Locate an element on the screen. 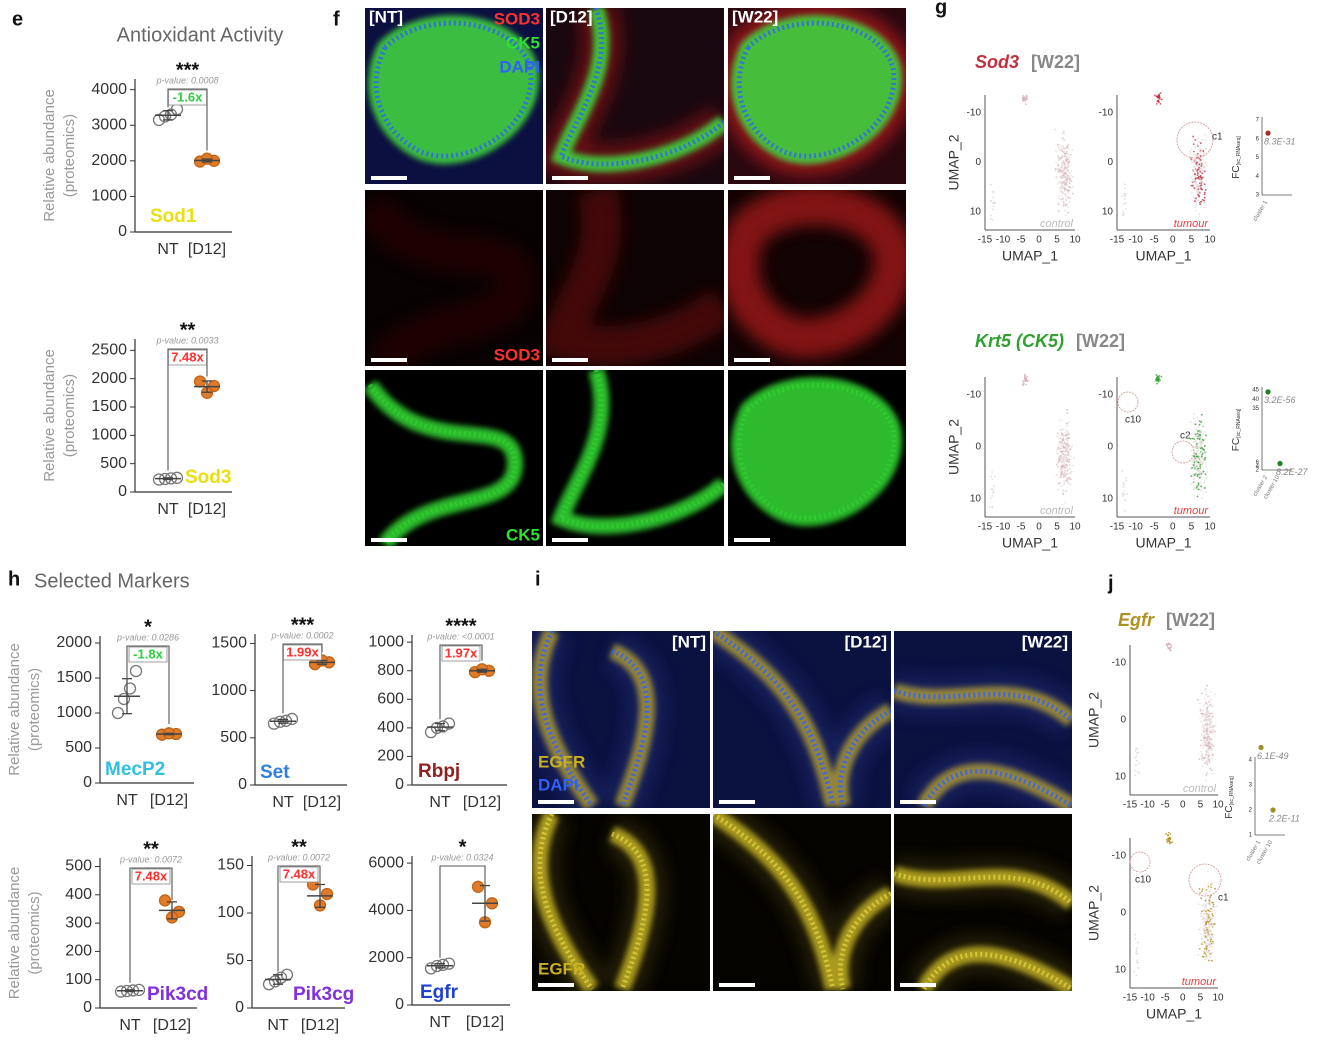  inset-p-label: 8.3E-31 is located at coordinates (1280, 142).